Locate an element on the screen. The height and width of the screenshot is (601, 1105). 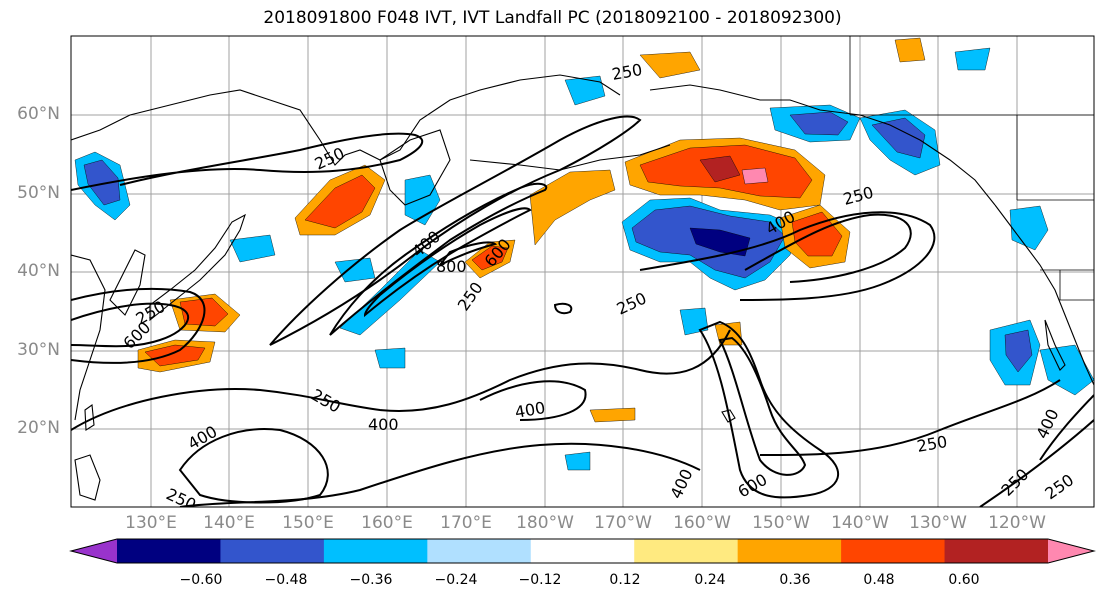
colorbar-tick: −0.24 is located at coordinates (456, 580).